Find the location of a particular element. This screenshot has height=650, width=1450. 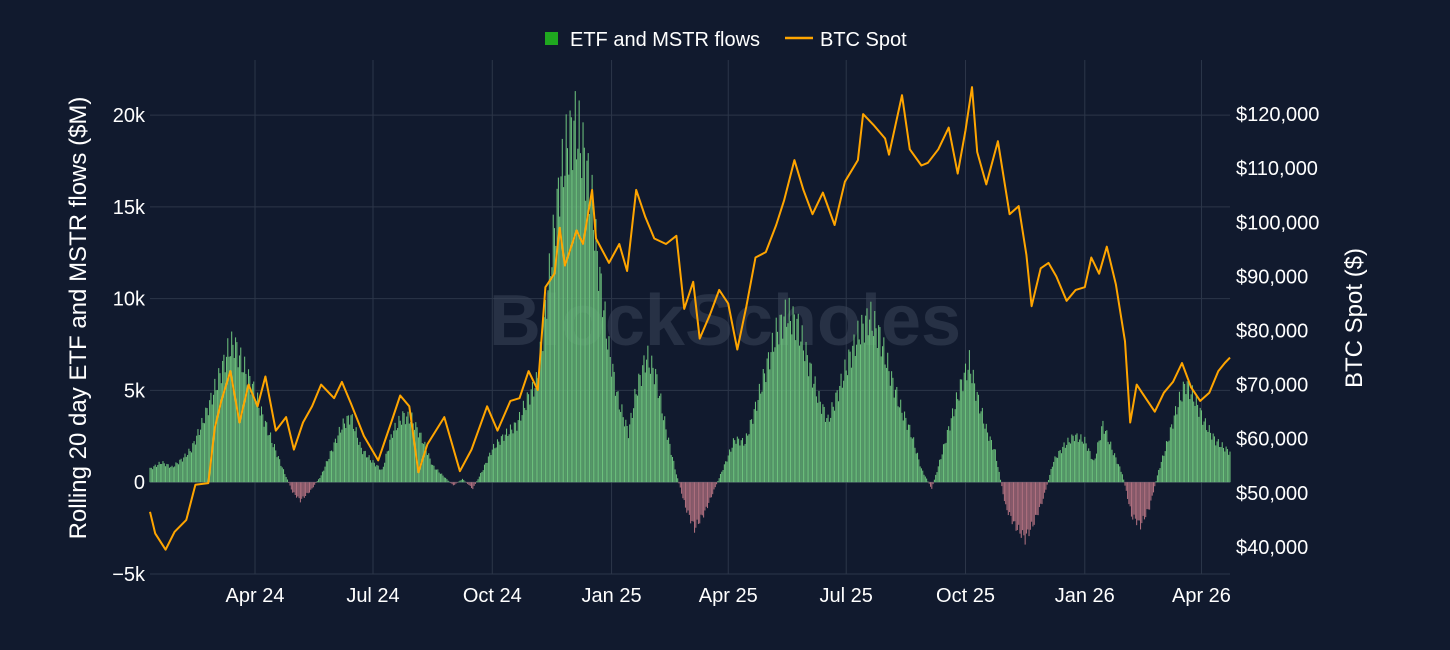

legend: ETF and MSTR flows BTC Spot is located at coordinates (726, 40).